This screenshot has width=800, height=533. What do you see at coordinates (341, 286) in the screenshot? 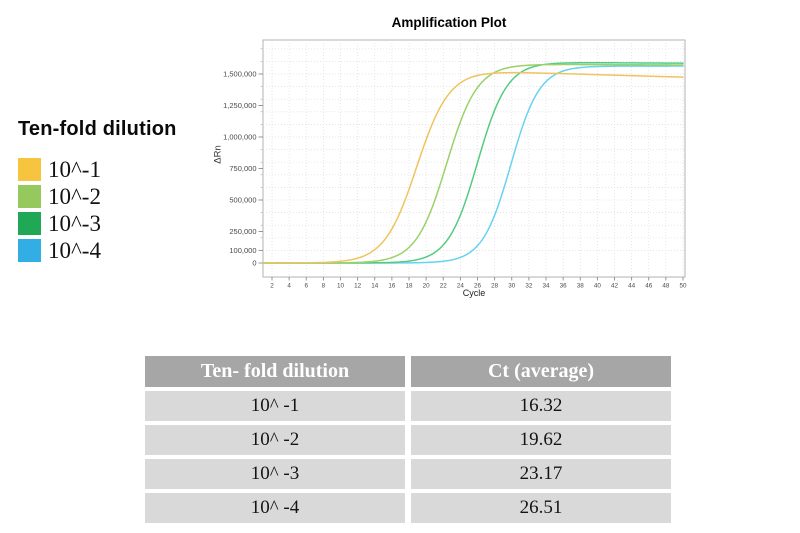
I see `x-tick-label: 10` at bounding box center [341, 286].